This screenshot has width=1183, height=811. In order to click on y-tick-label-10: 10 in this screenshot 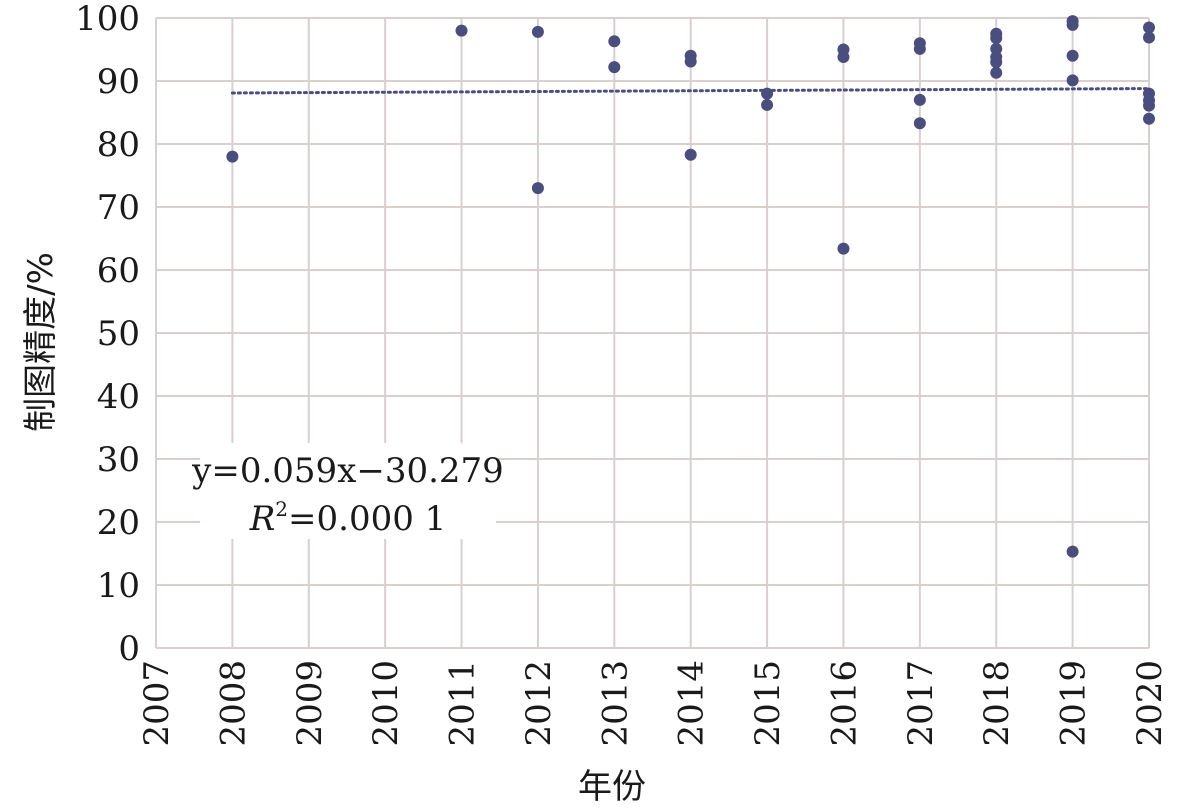, I will do `click(118, 586)`.